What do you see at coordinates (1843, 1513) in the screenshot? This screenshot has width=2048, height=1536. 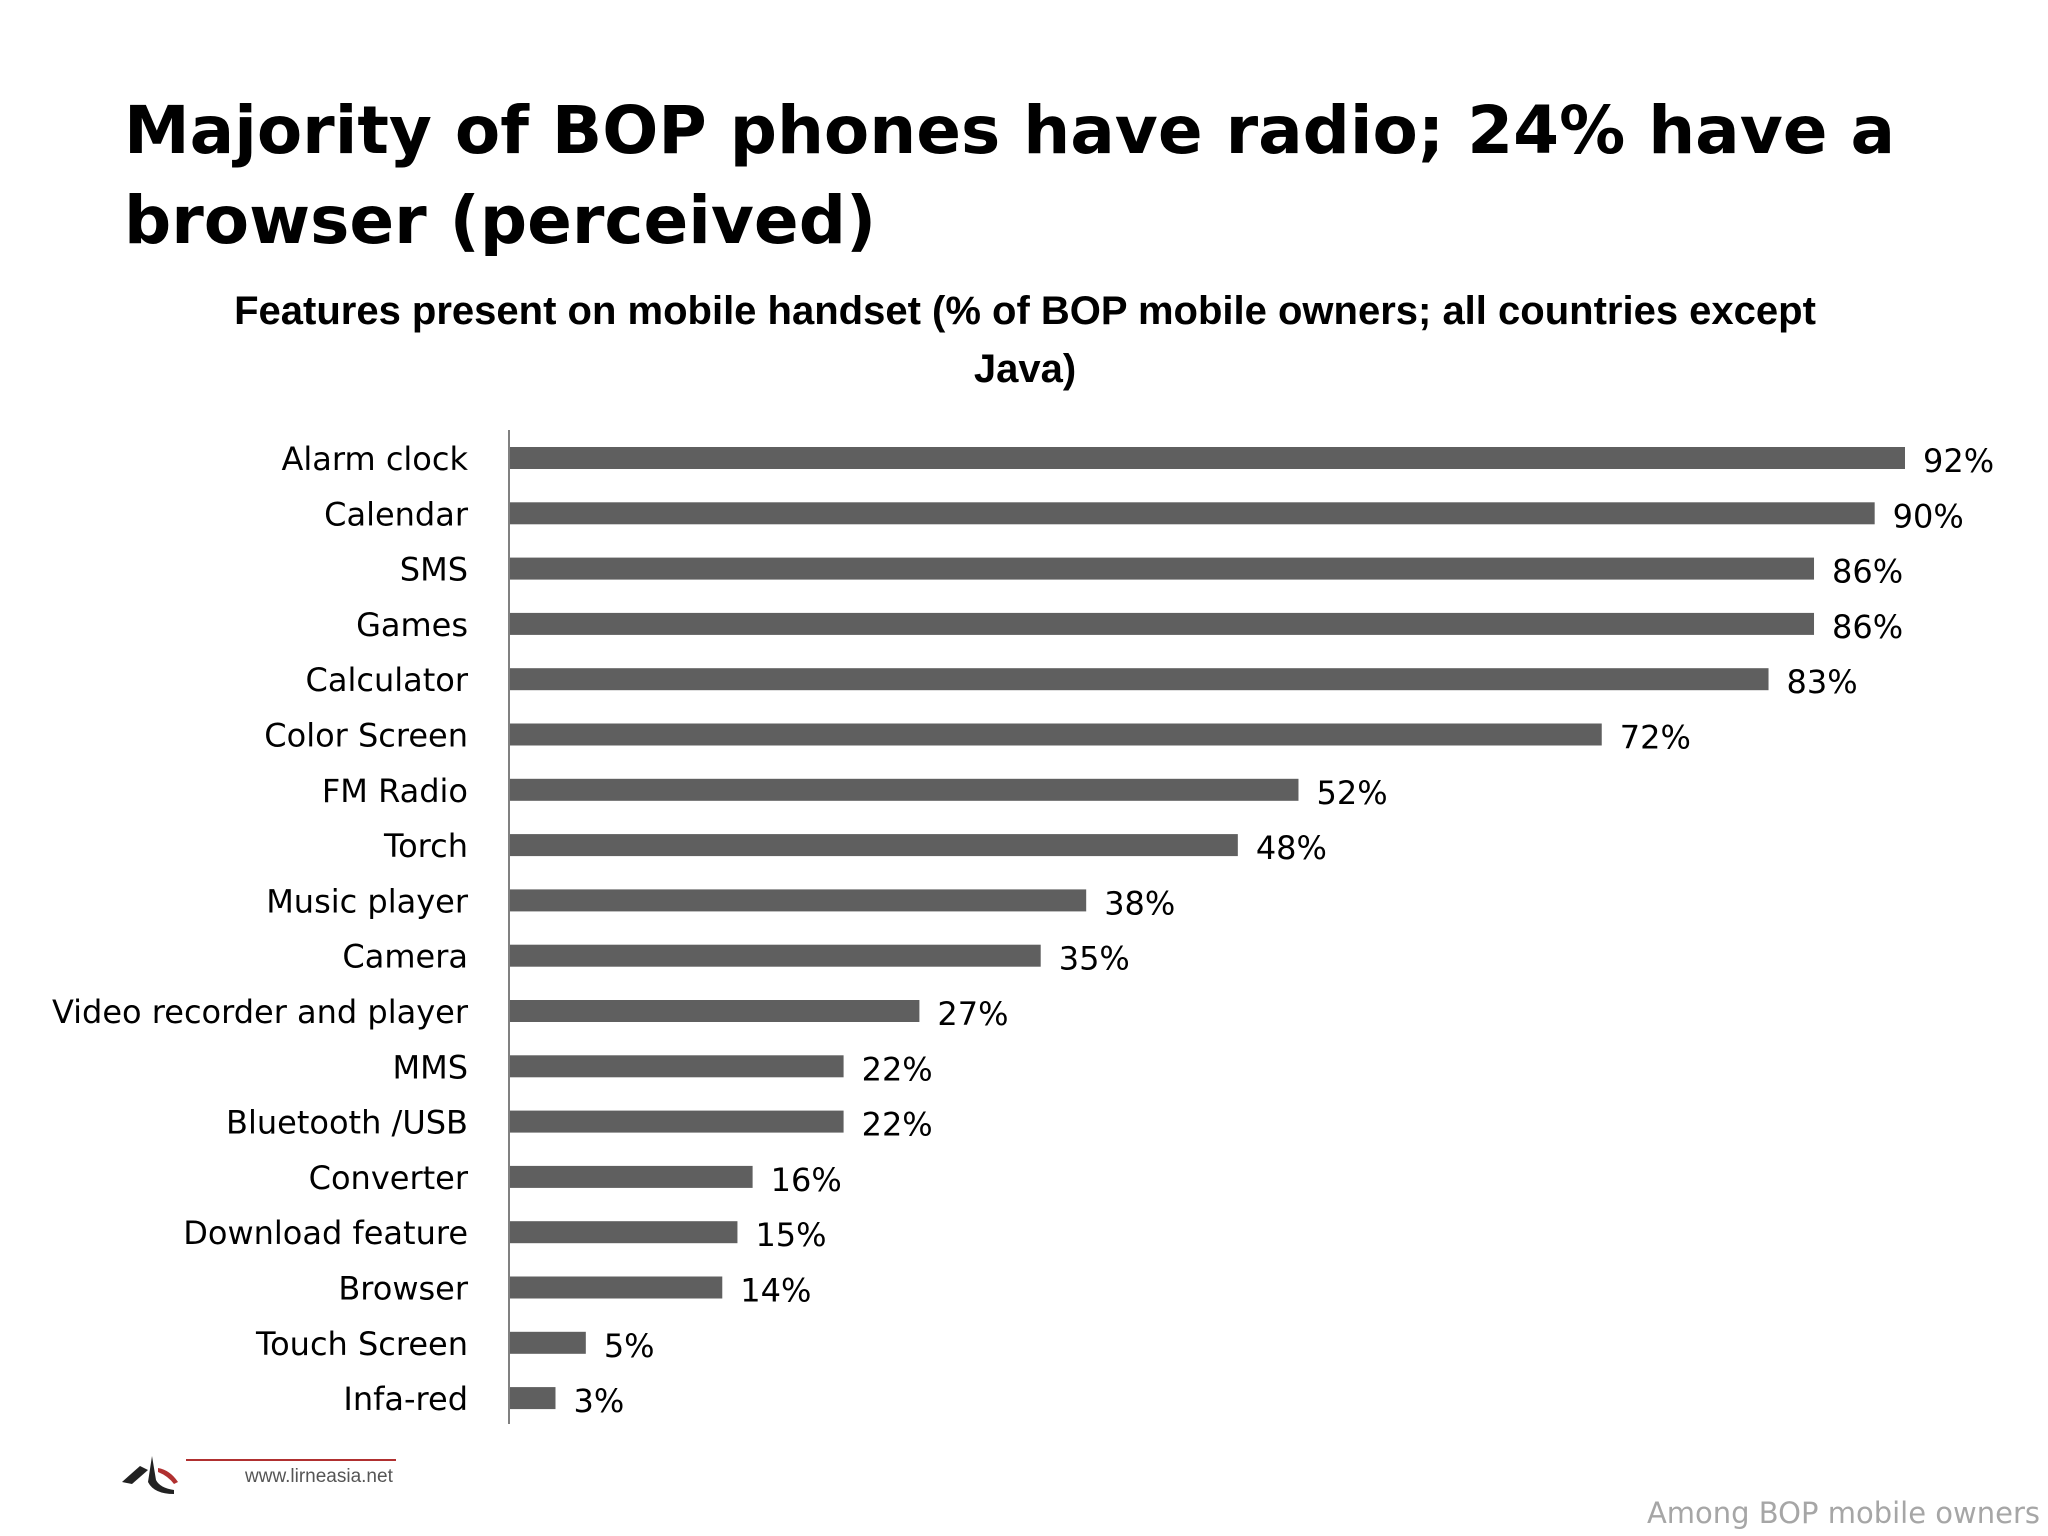 I see `footnote: Among BOP mobile owners` at bounding box center [1843, 1513].